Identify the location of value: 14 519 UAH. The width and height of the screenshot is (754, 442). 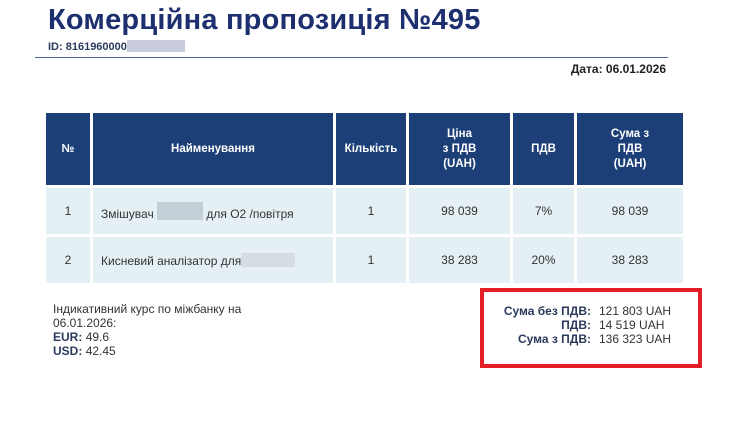
(632, 325).